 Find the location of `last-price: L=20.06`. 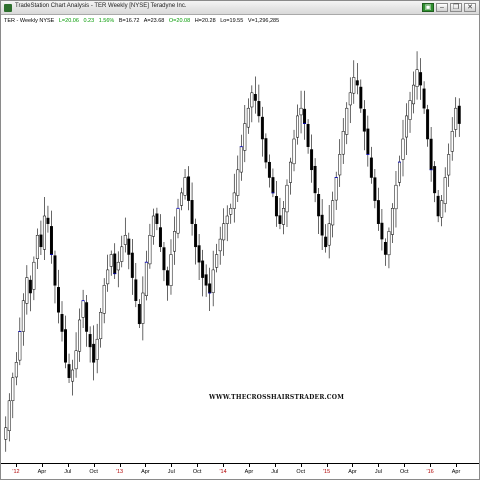

last-price: L=20.06 is located at coordinates (68, 21).